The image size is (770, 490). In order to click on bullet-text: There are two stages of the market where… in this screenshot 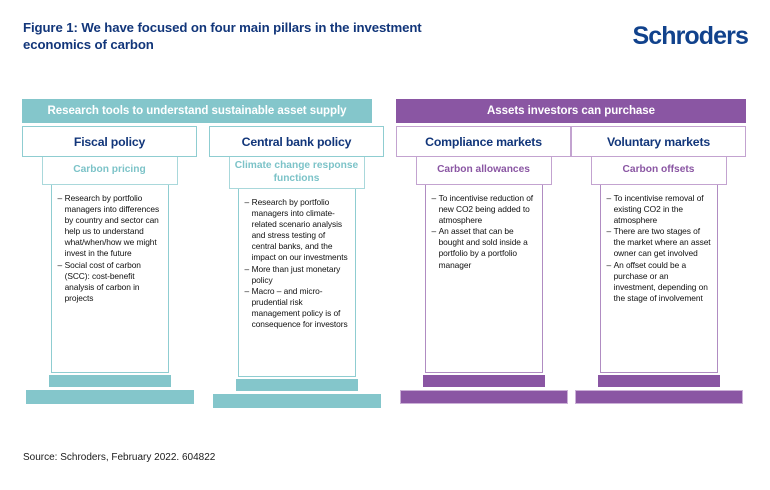, I will do `click(662, 242)`.